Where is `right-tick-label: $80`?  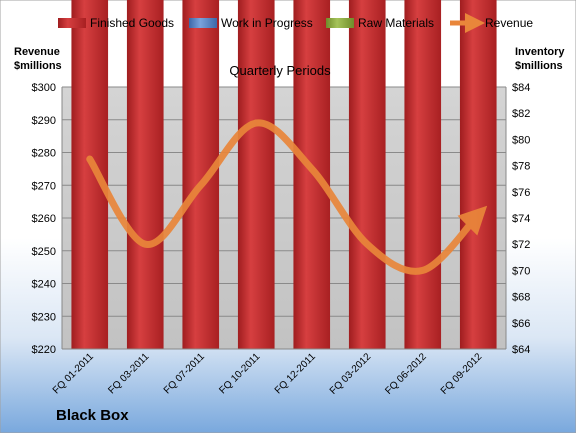
right-tick-label: $80 is located at coordinates (521, 140).